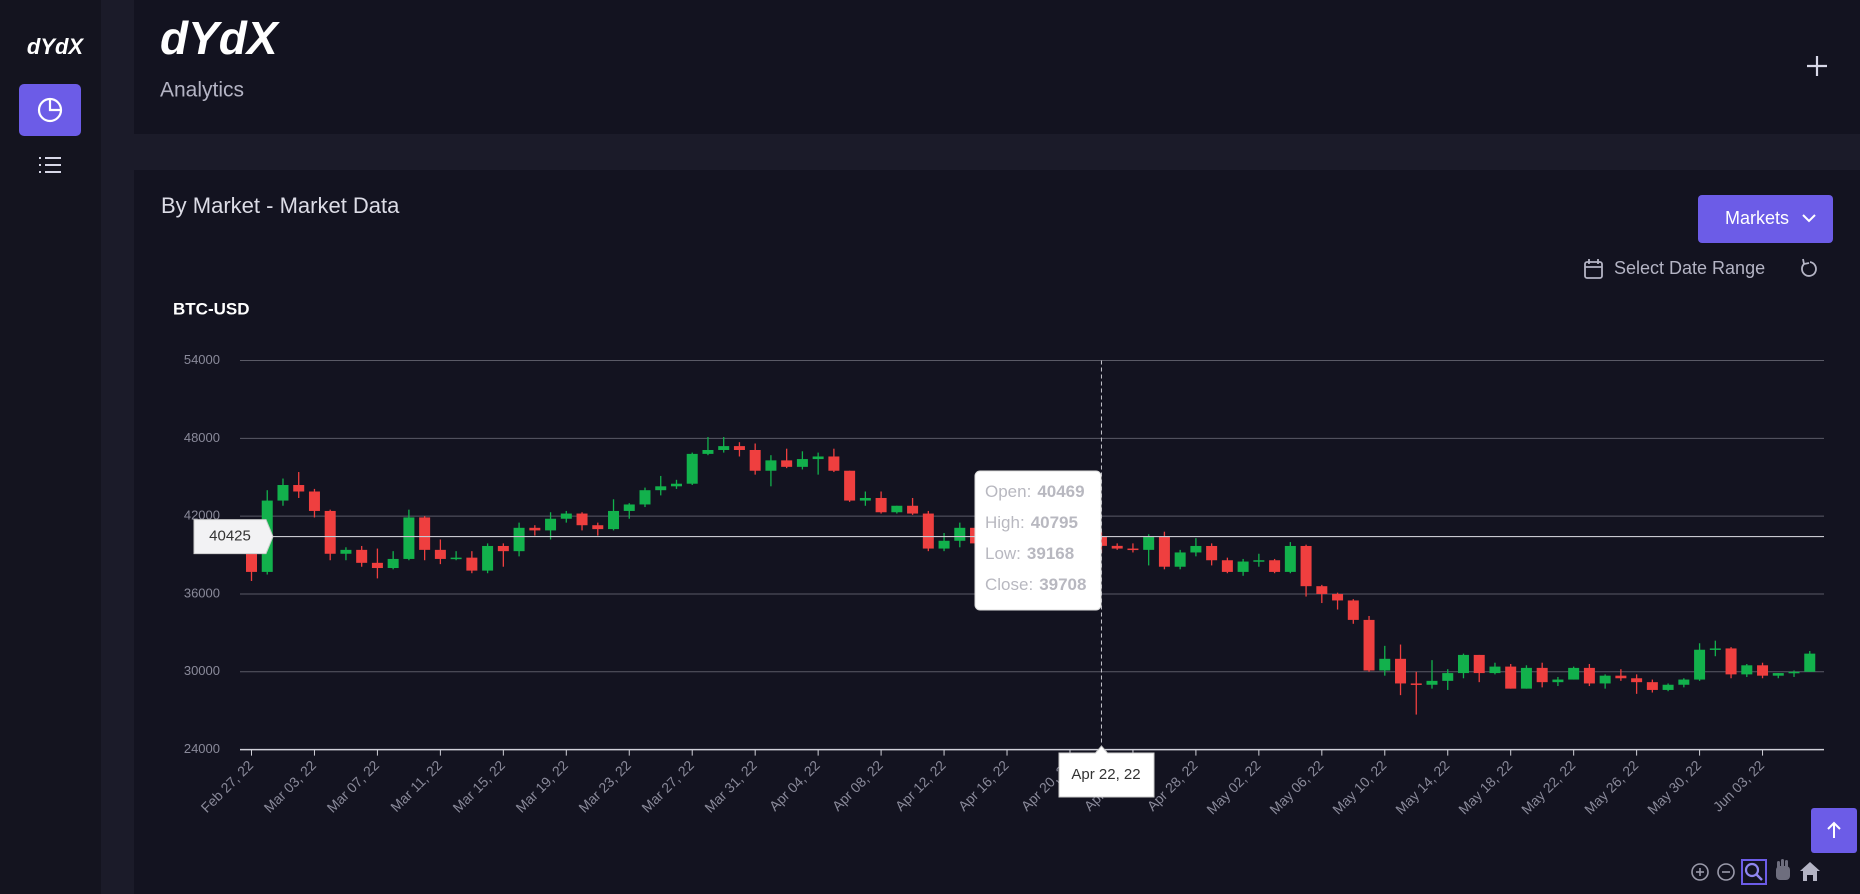  I want to click on selection-zoom-button, so click(1754, 872).